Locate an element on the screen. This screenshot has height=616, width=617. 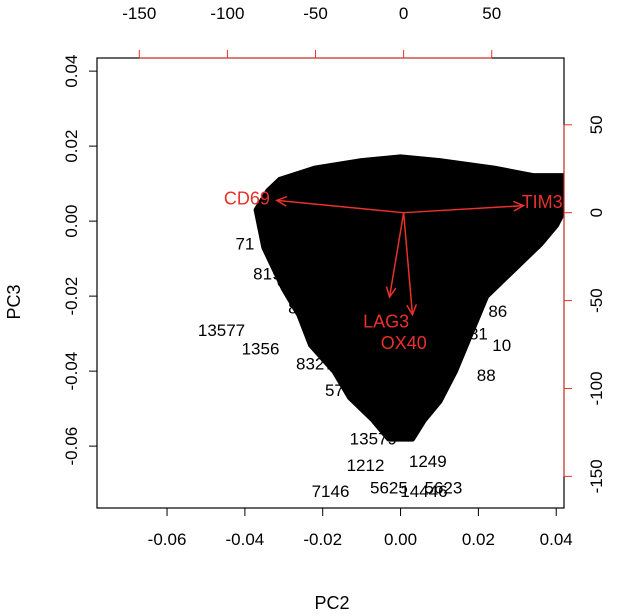
observation-label: 8344 is located at coordinates (307, 307).